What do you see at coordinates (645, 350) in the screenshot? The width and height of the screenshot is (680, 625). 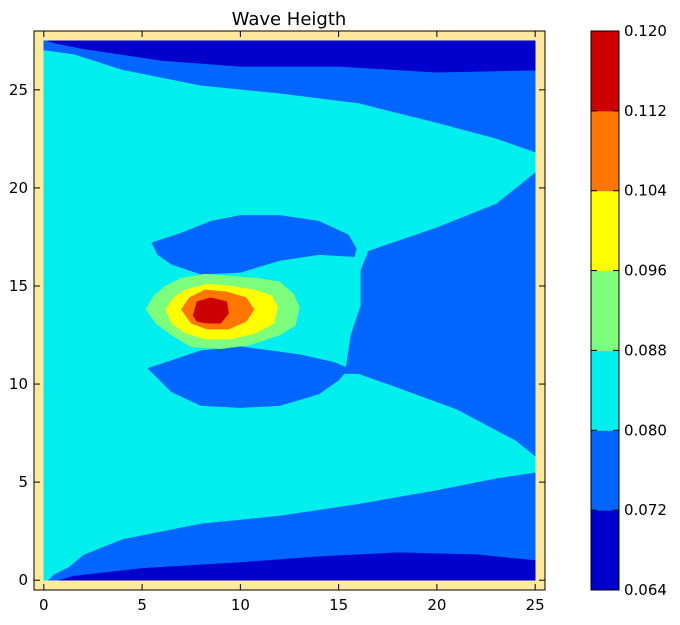 I see `colorbar-tick-label: 0.088` at bounding box center [645, 350].